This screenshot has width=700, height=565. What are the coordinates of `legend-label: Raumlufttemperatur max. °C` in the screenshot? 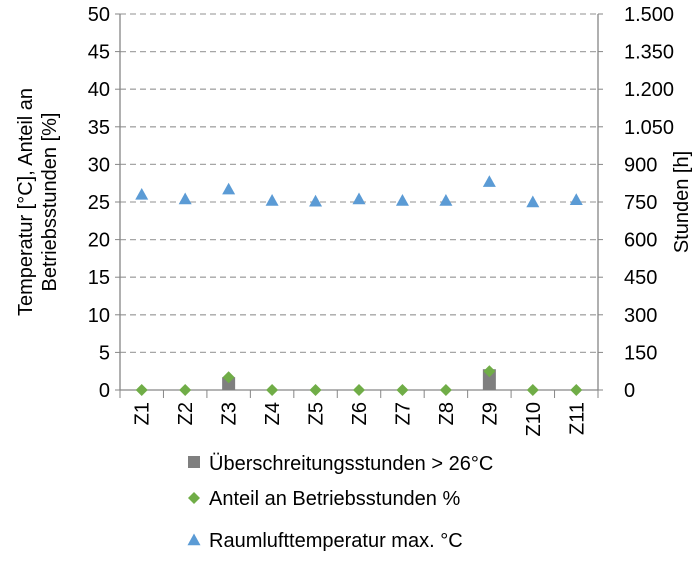 It's located at (336, 541).